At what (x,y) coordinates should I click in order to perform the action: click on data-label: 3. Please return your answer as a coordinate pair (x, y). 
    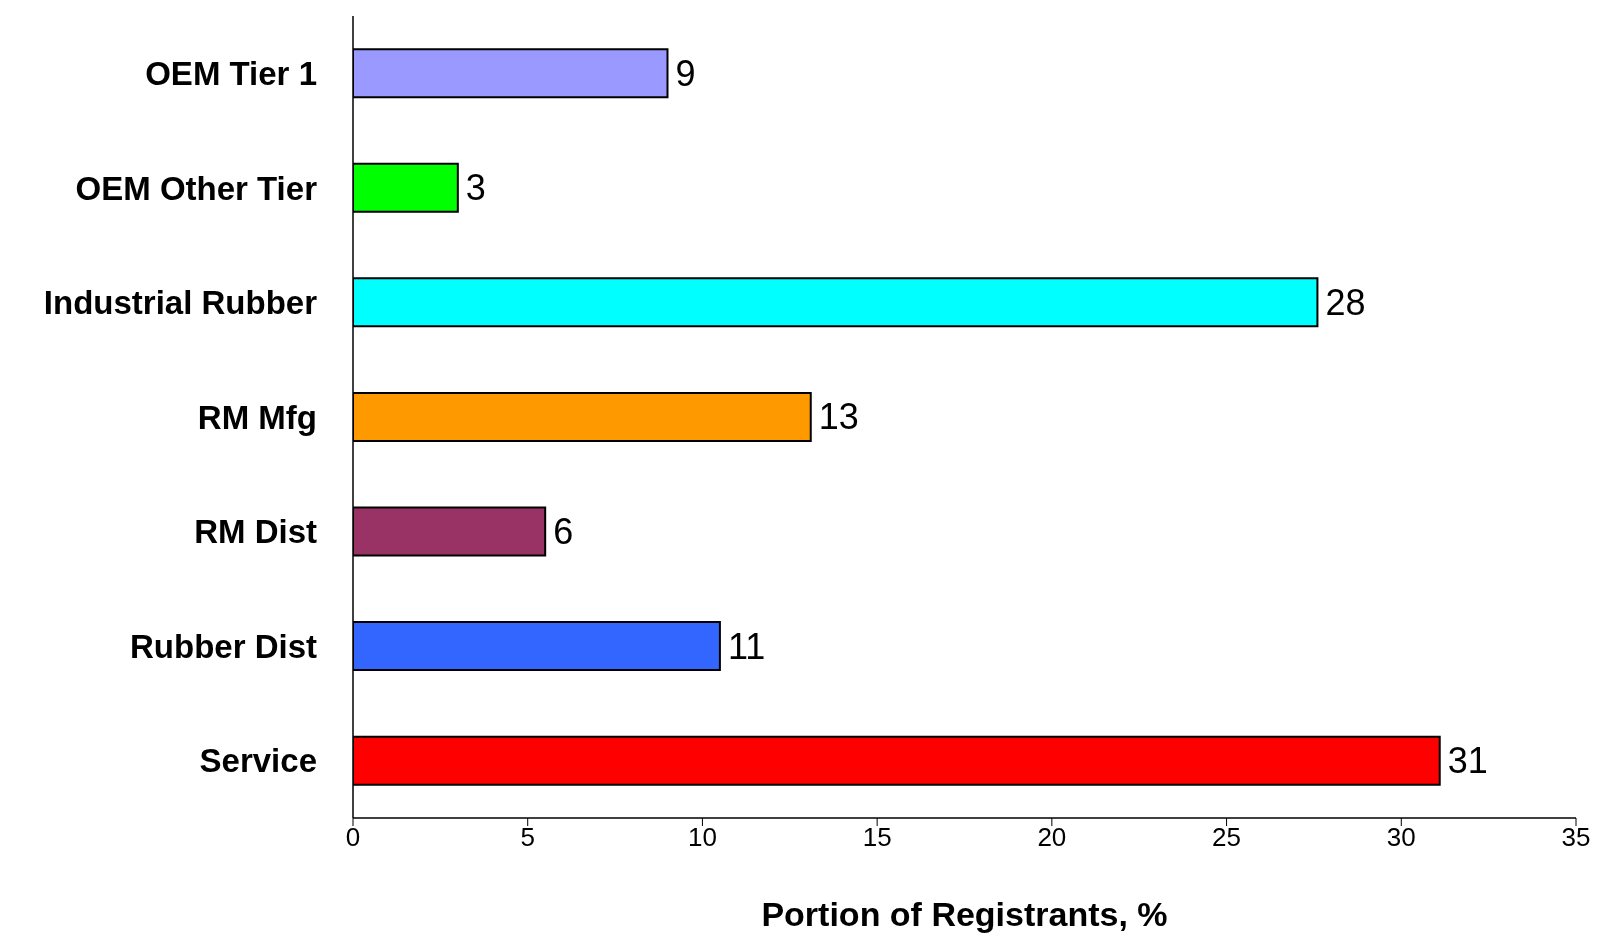
    Looking at the image, I should click on (475, 188).